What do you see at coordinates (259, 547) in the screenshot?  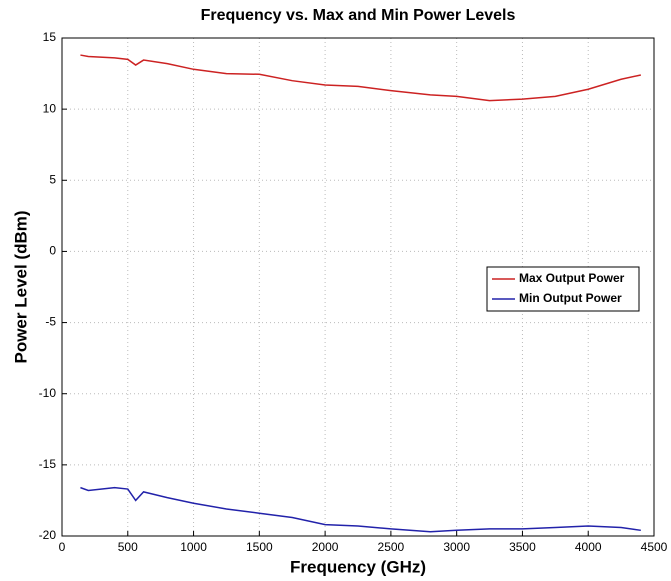 I see `x-tick-label: 1500` at bounding box center [259, 547].